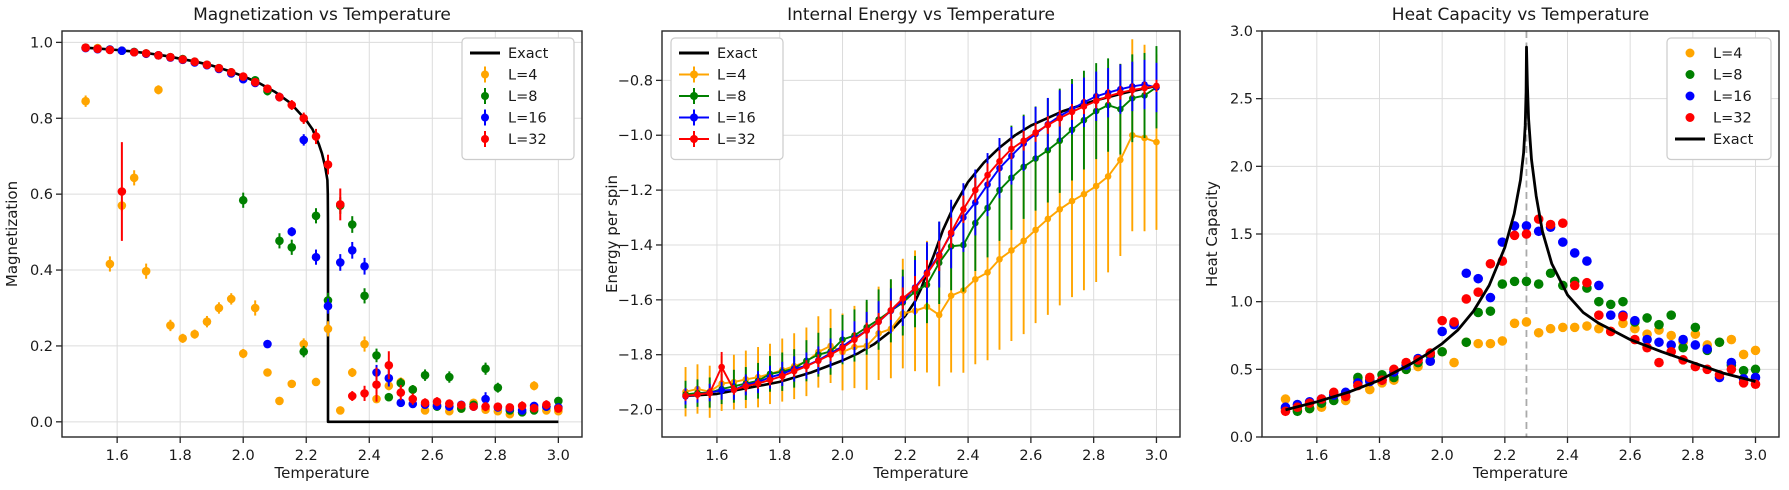  I want to click on x-tick-label: 1.8, so click(1379, 456).